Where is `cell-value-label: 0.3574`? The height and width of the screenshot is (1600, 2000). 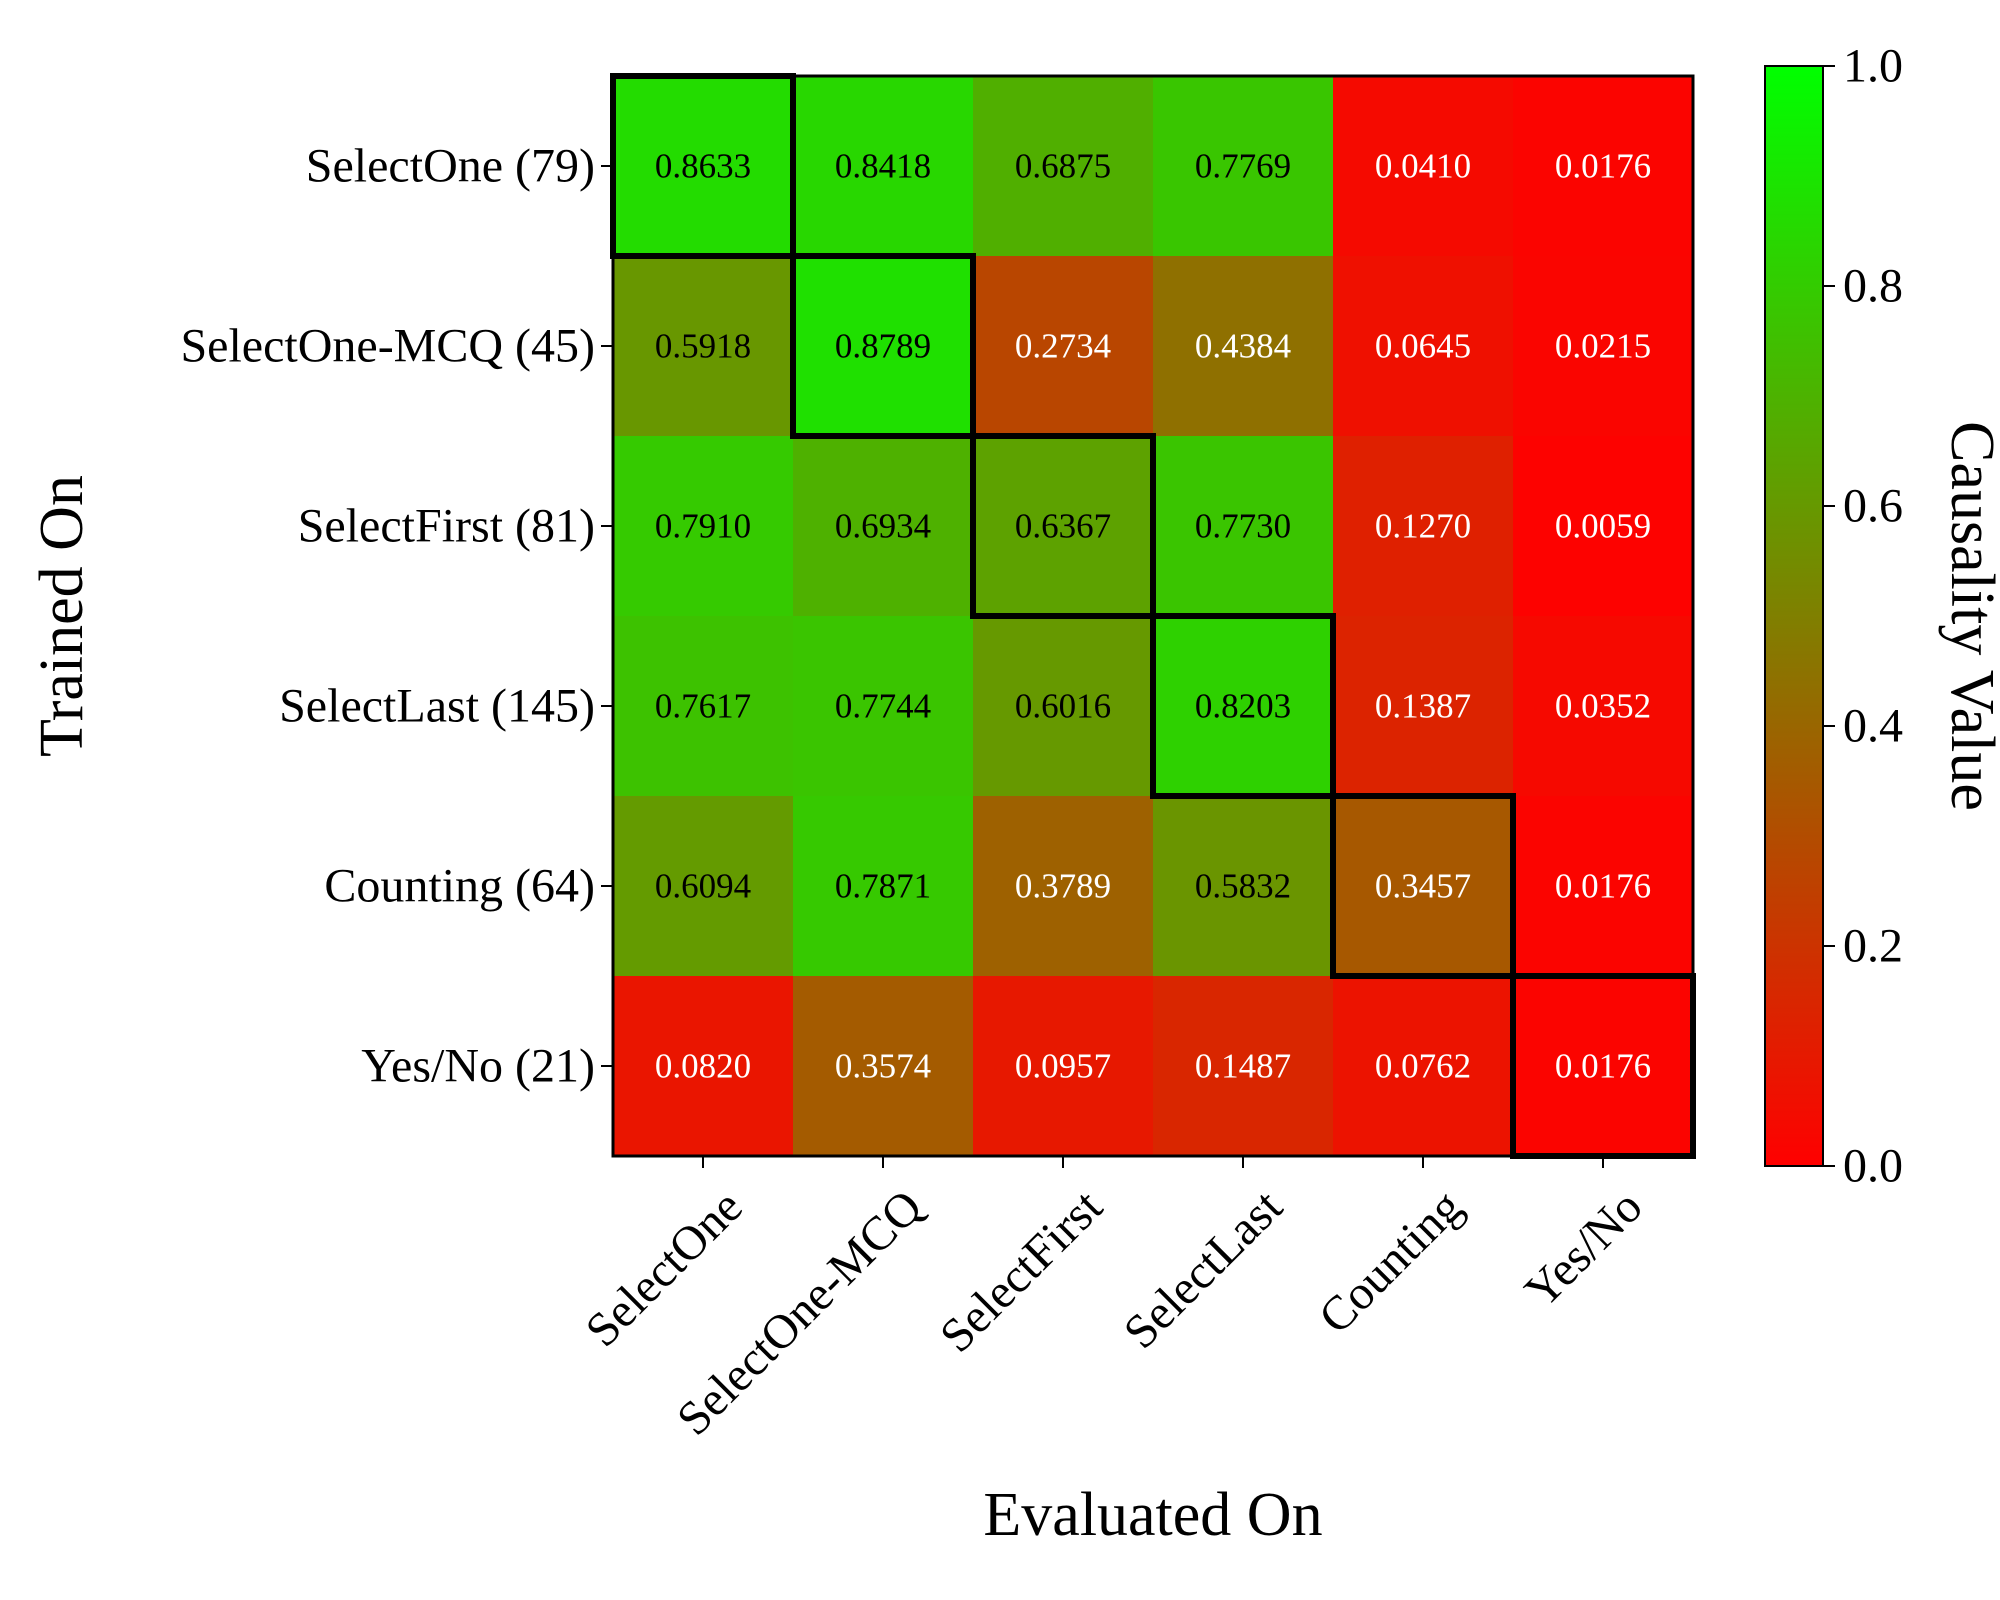
cell-value-label: 0.3574 is located at coordinates (883, 1066).